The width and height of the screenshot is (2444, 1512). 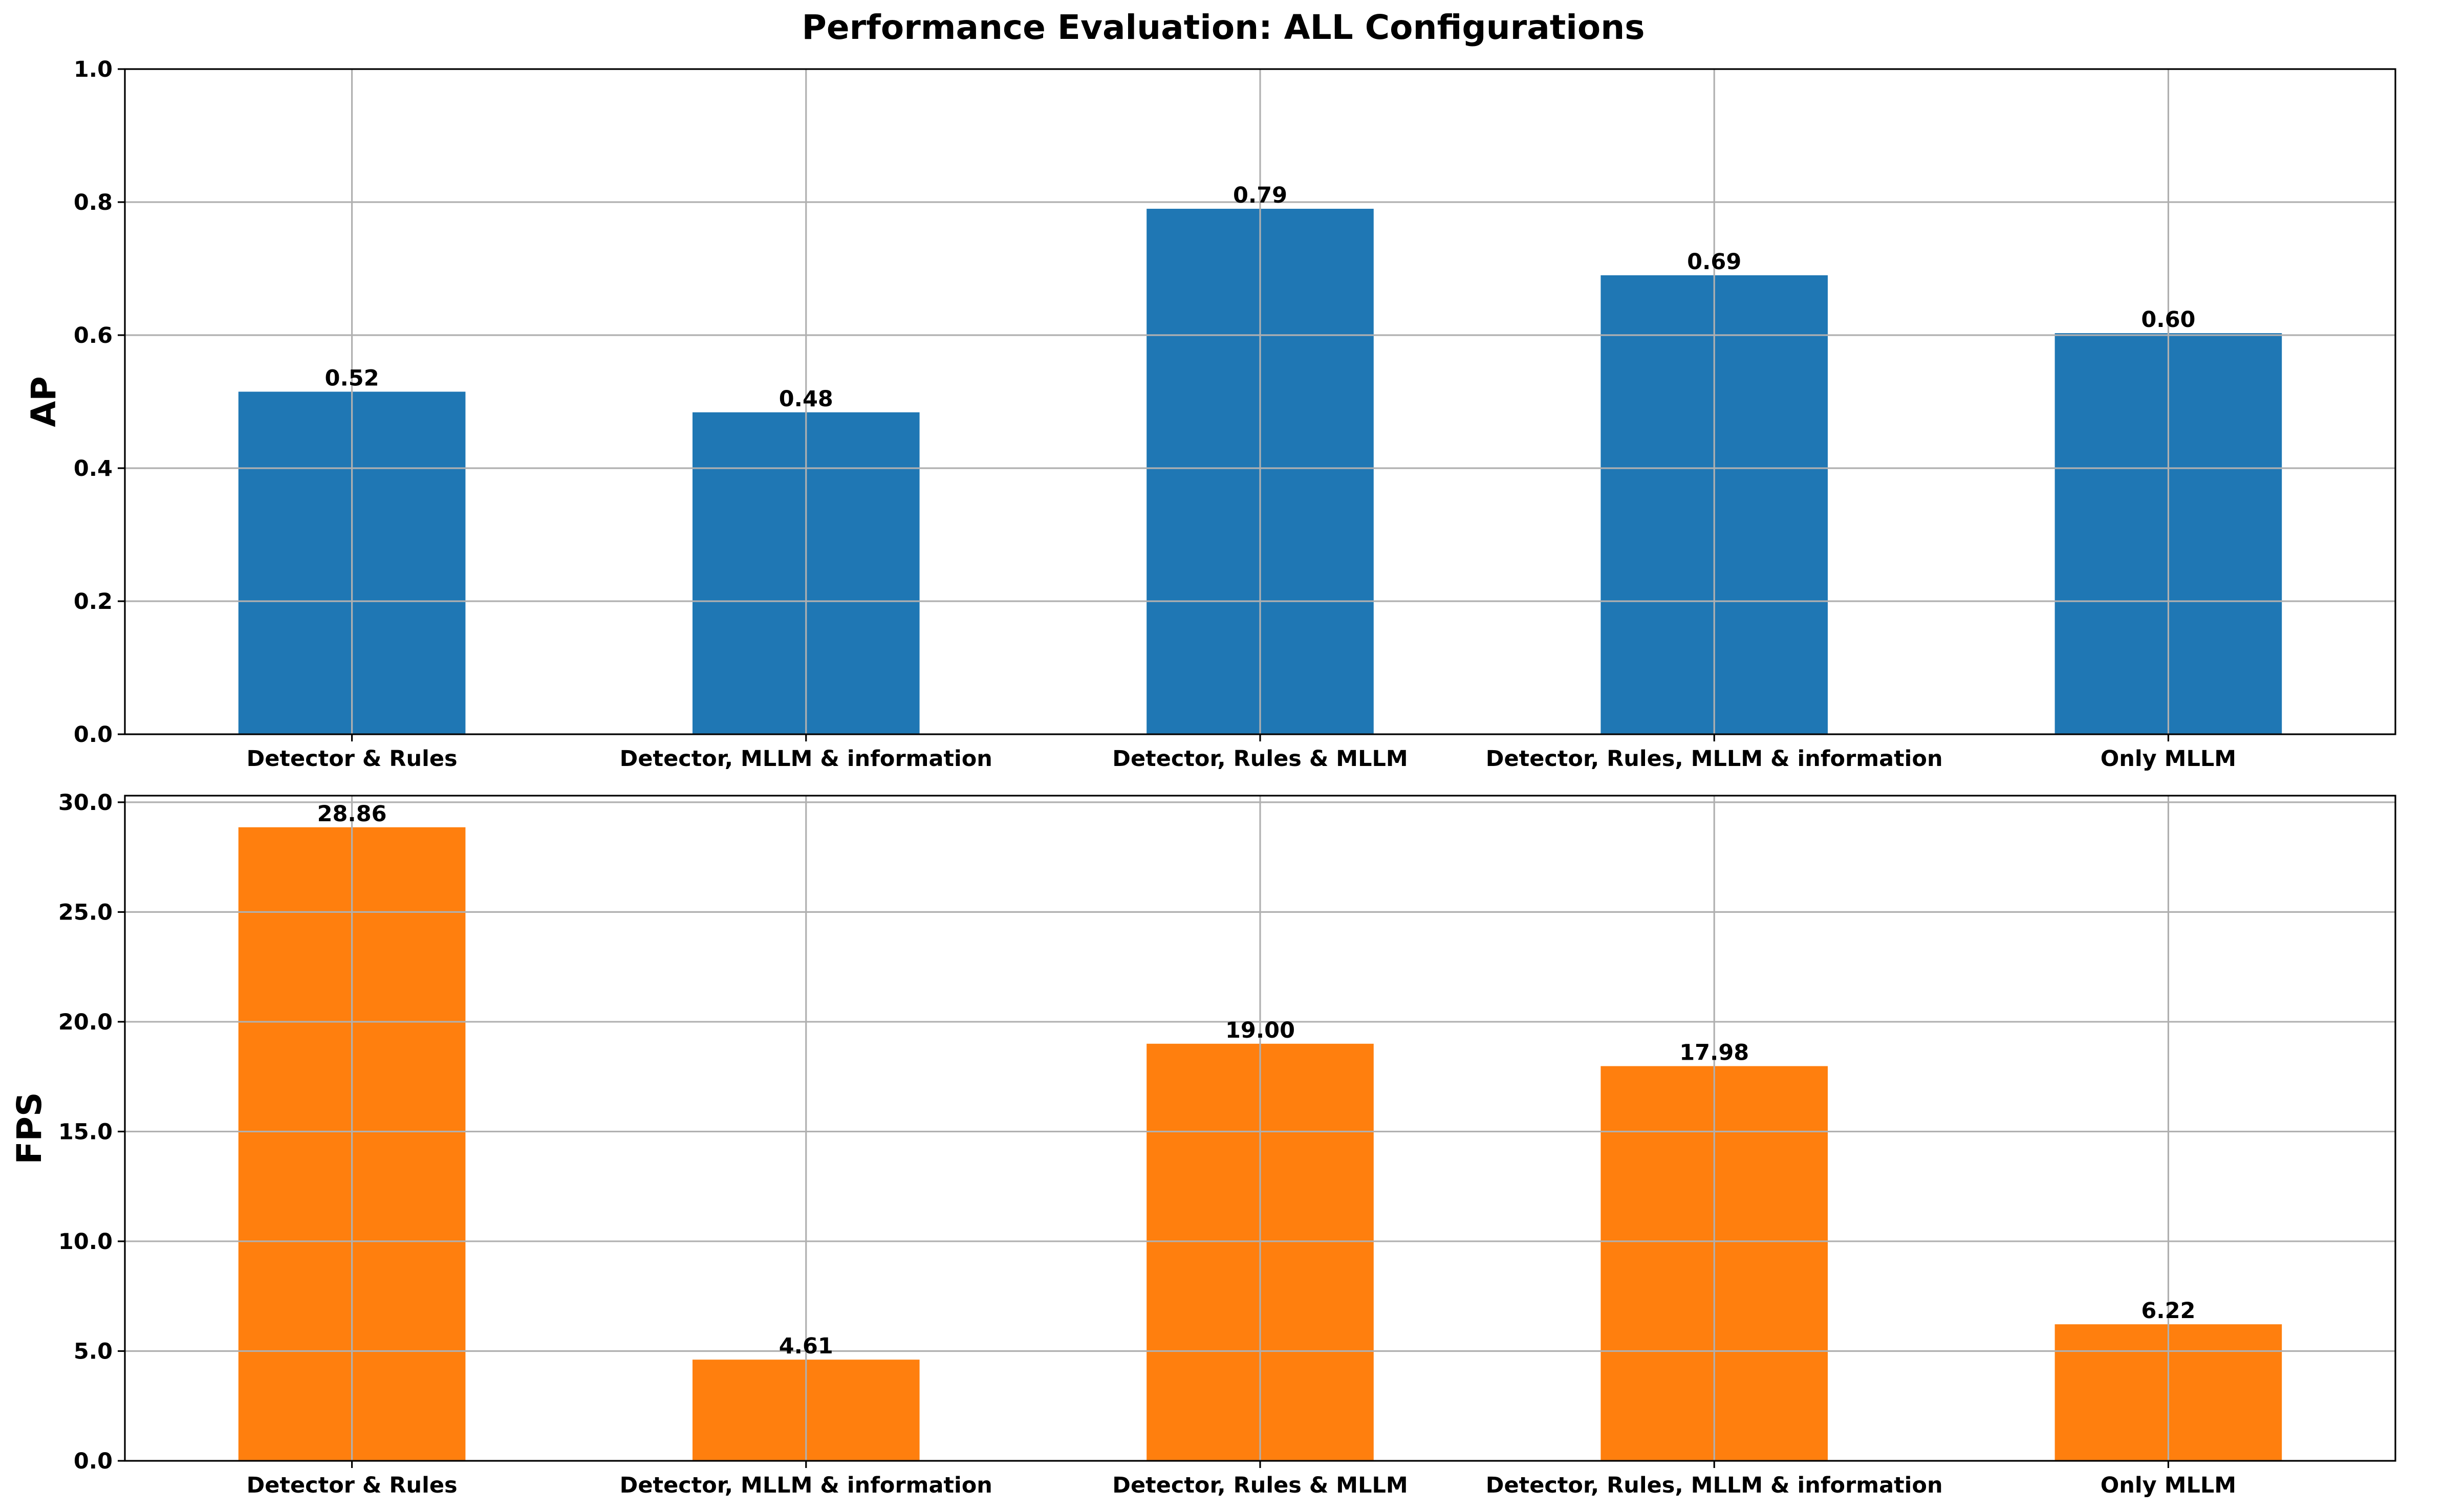 What do you see at coordinates (93, 602) in the screenshot?
I see `ap-ytick-label-1: 0.2` at bounding box center [93, 602].